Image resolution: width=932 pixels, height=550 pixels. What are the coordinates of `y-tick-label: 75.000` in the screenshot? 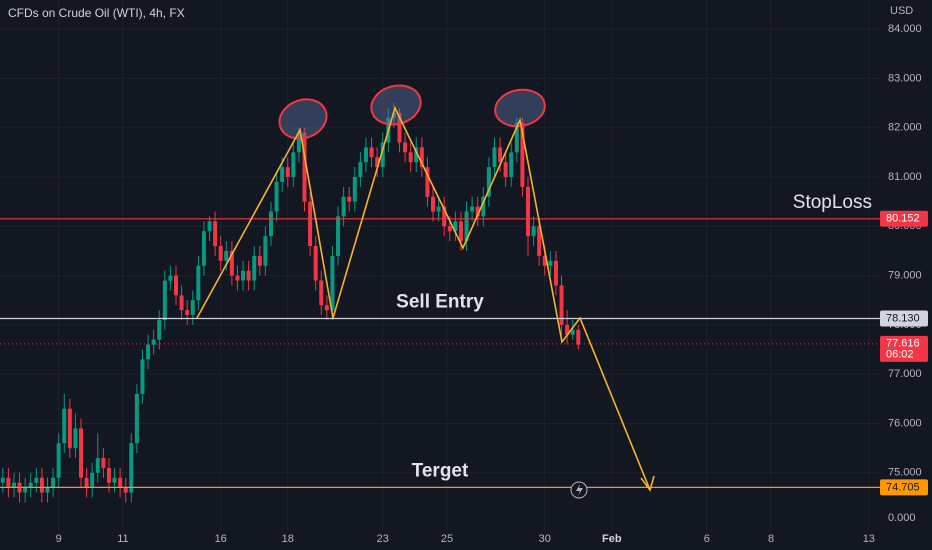 It's located at (905, 473).